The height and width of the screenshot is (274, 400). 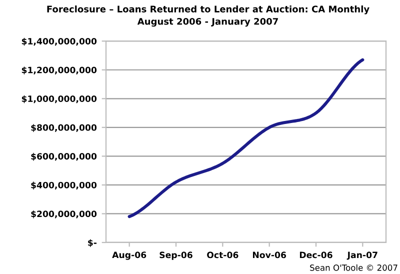 I want to click on y-tick-label: $1,000,000,000, so click(x=59, y=99).